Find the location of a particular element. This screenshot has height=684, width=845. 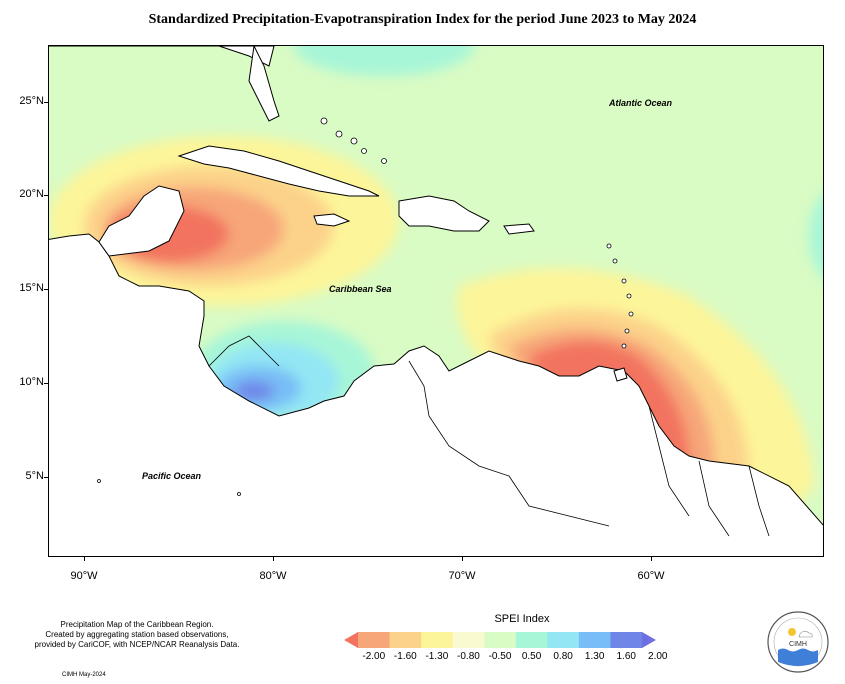

lat-label-5n: 5°N is located at coordinates (34, 476).